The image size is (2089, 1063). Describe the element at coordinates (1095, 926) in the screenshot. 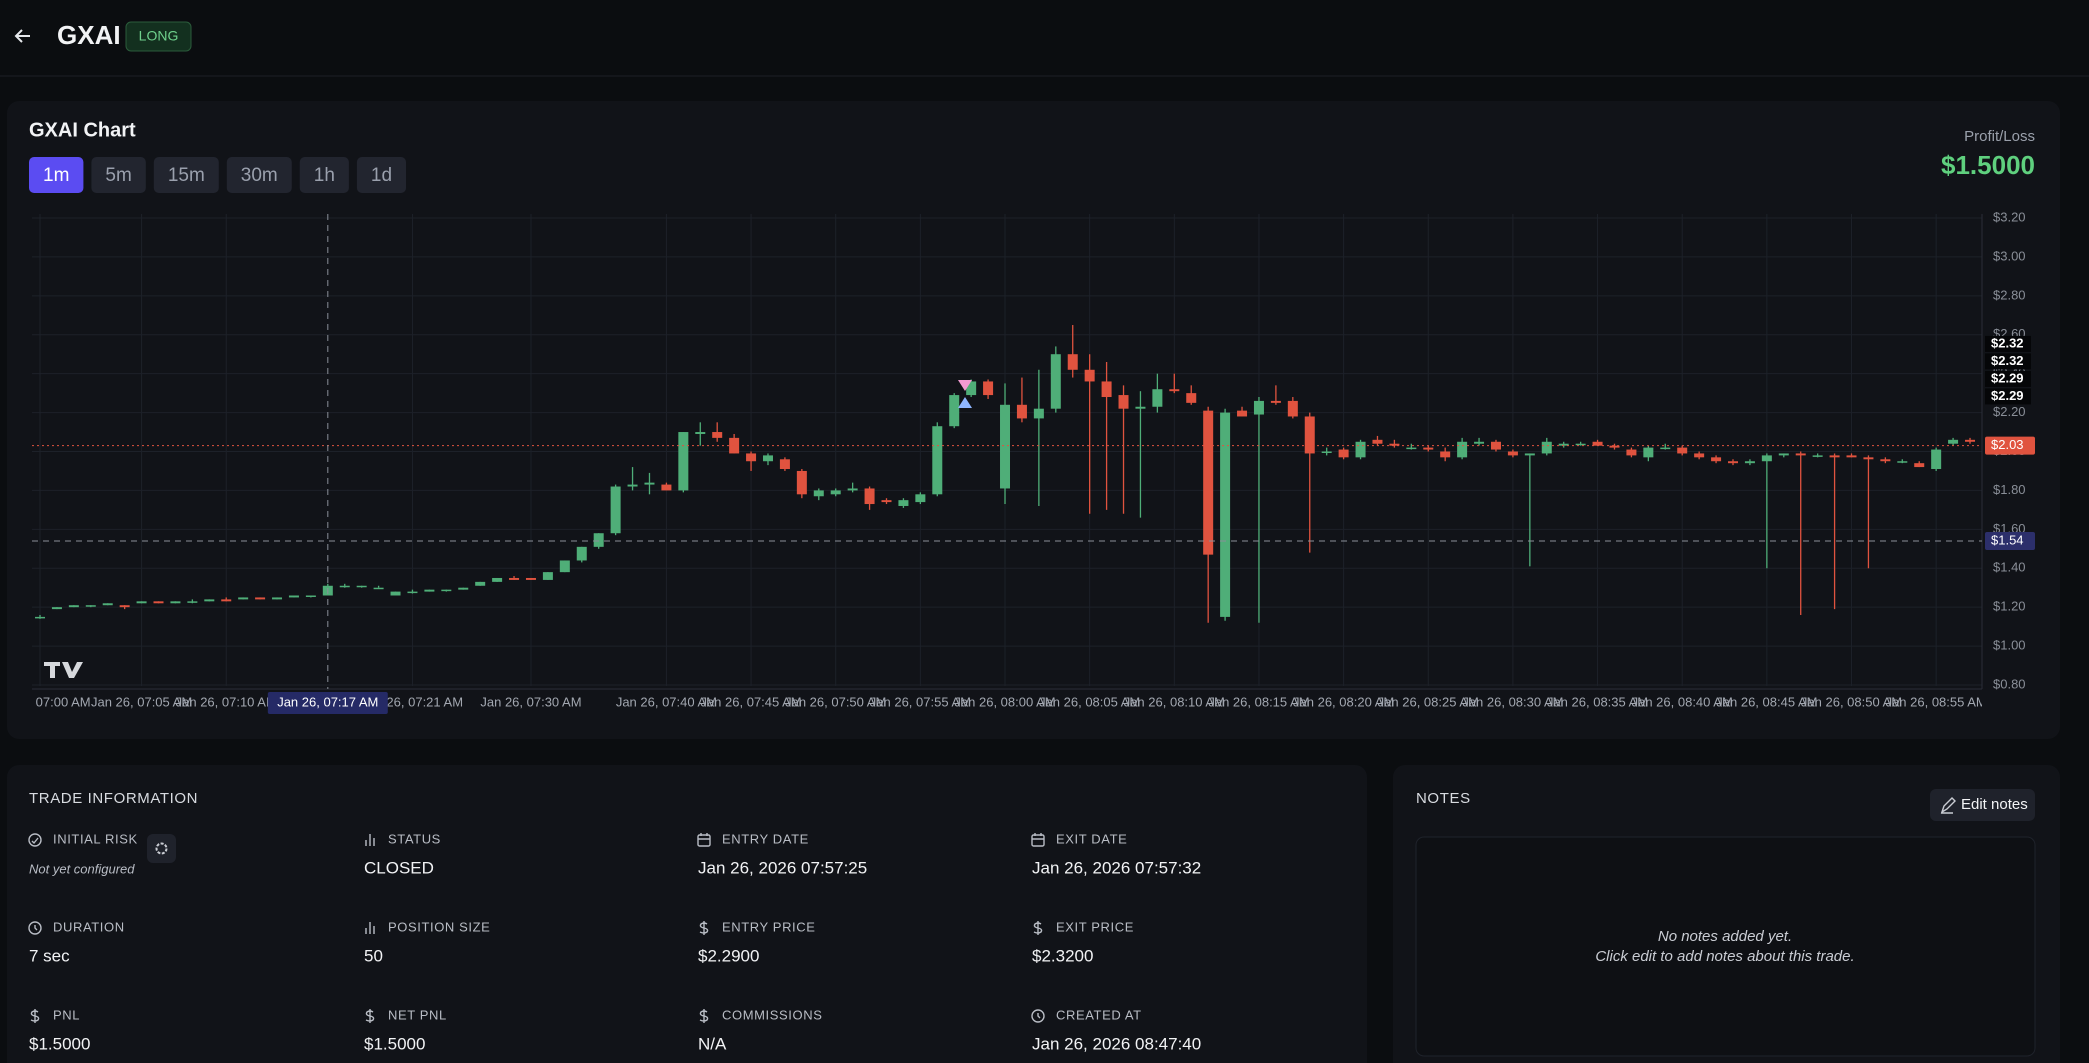

I see `field-label: EXIT PRICE` at that location.